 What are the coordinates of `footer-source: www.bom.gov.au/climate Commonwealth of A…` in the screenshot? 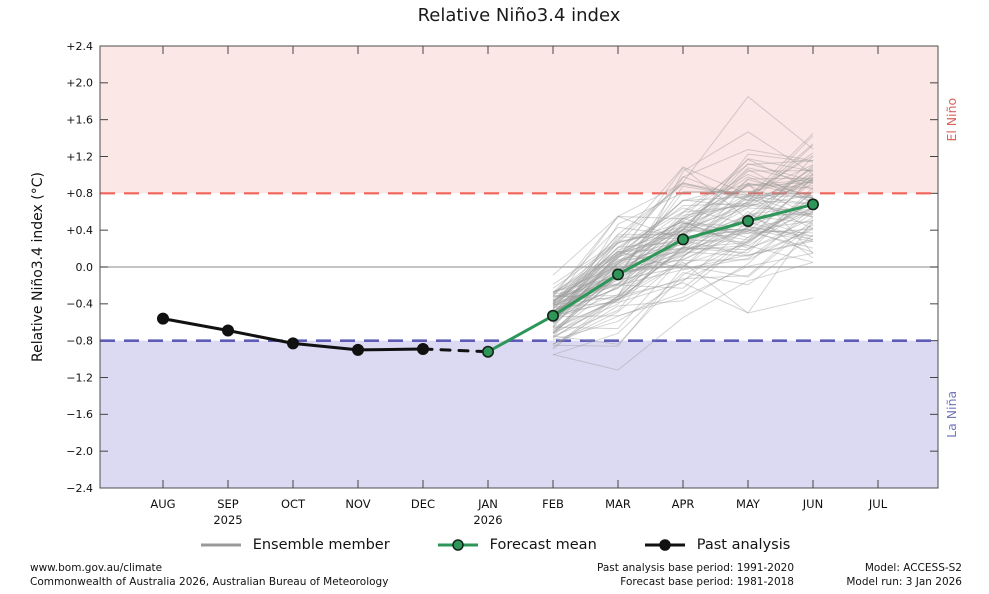 It's located at (209, 575).